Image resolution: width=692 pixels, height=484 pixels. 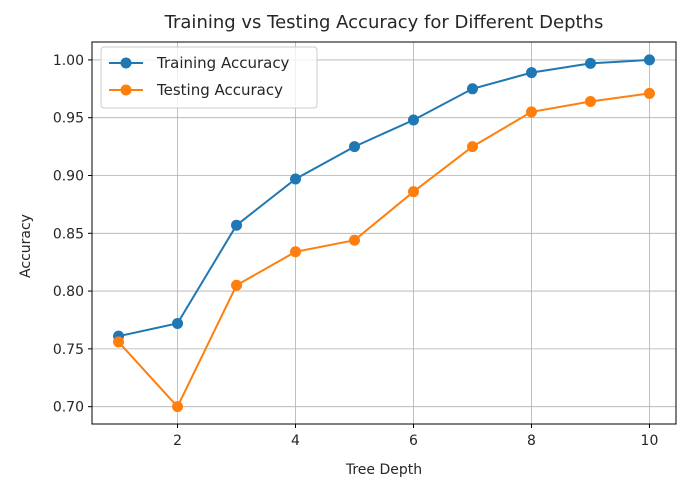 What do you see at coordinates (413, 441) in the screenshot?
I see `x-tick-label: 6` at bounding box center [413, 441].